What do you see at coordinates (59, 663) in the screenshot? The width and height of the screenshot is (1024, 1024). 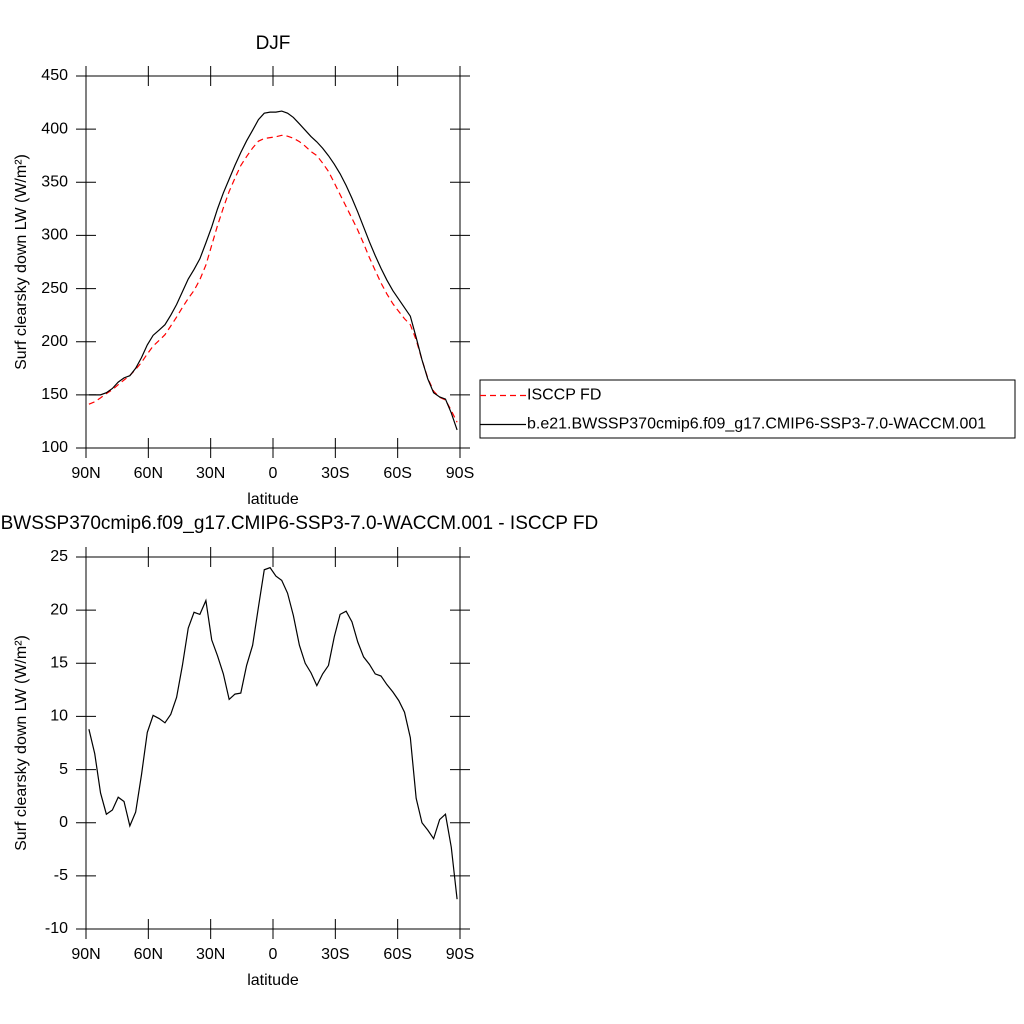 I see `y-tick-label: 15` at bounding box center [59, 663].